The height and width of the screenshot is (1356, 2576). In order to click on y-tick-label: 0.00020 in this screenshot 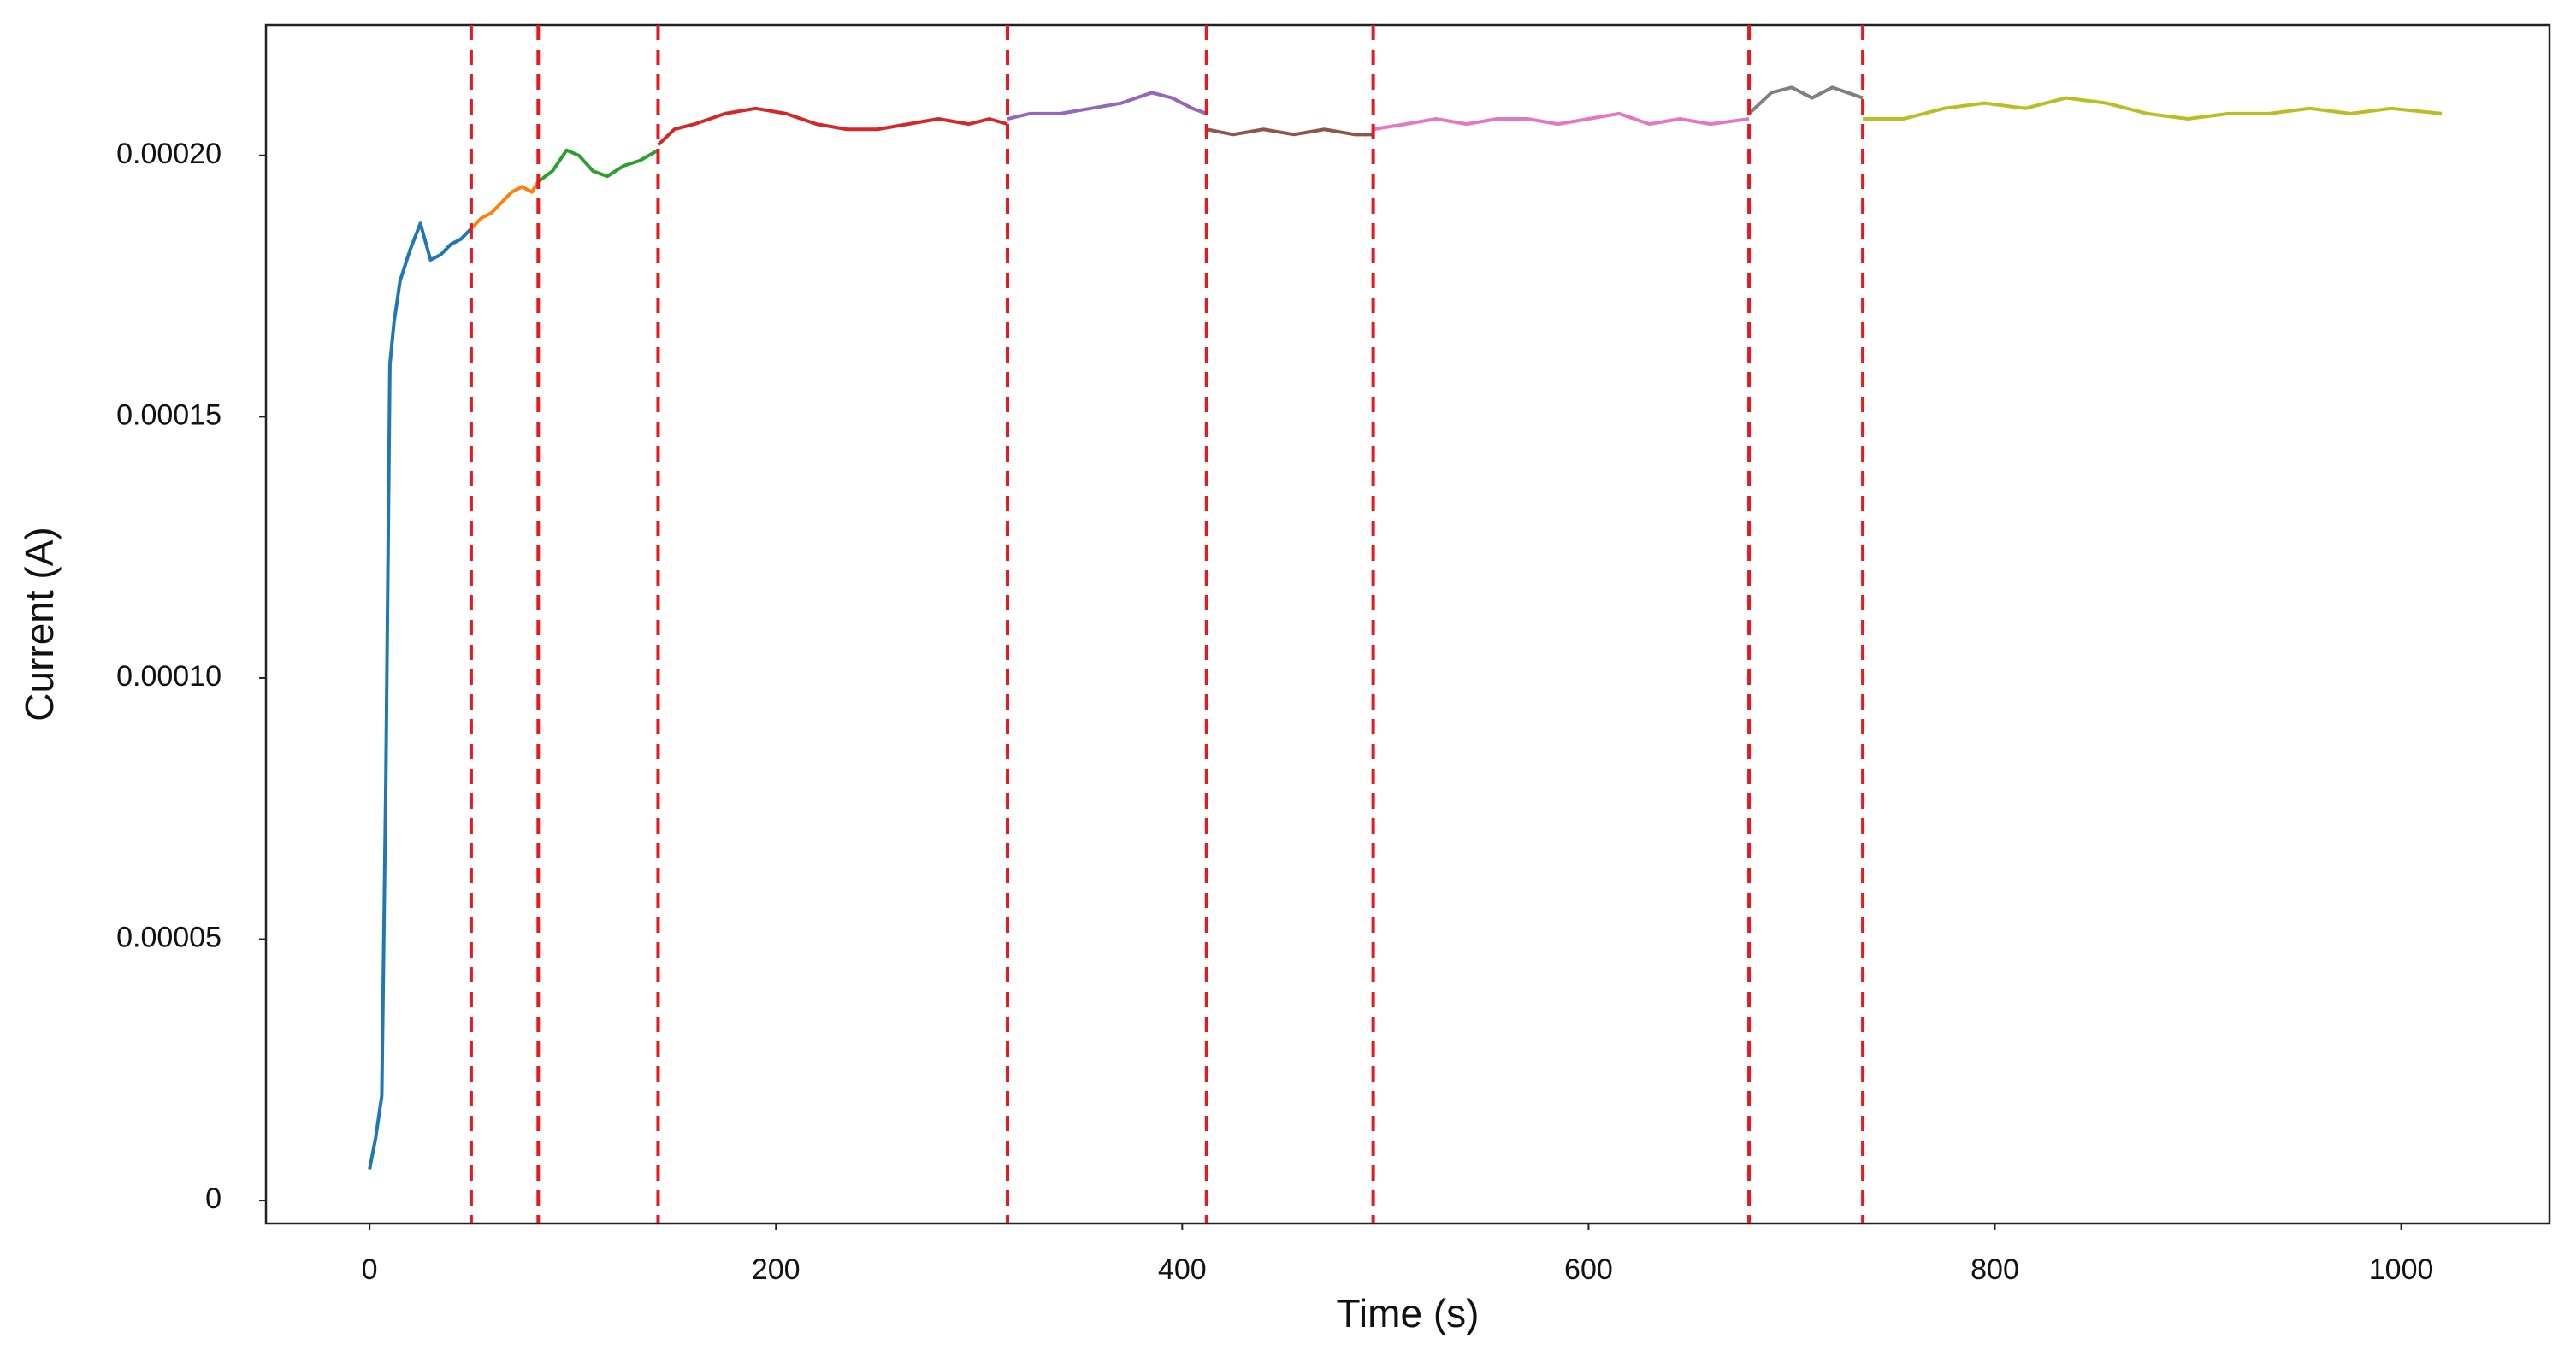, I will do `click(169, 154)`.